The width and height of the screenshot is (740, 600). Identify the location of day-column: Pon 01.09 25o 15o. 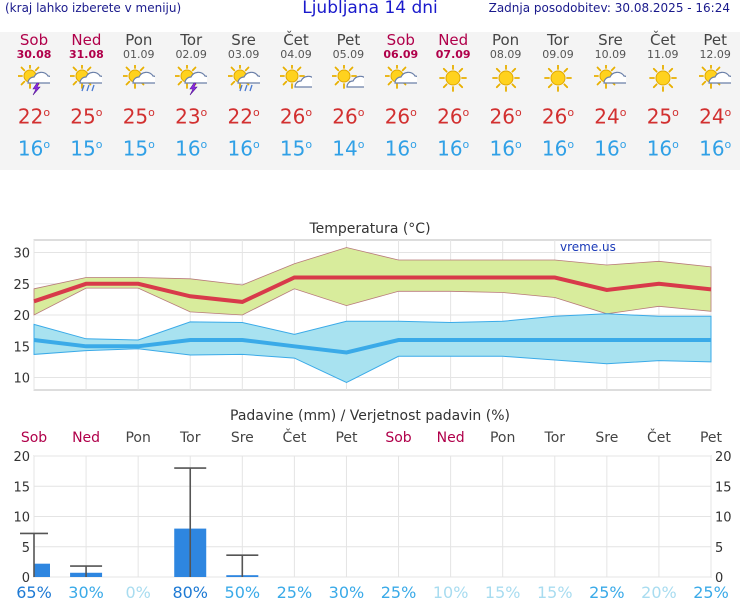
(139, 96).